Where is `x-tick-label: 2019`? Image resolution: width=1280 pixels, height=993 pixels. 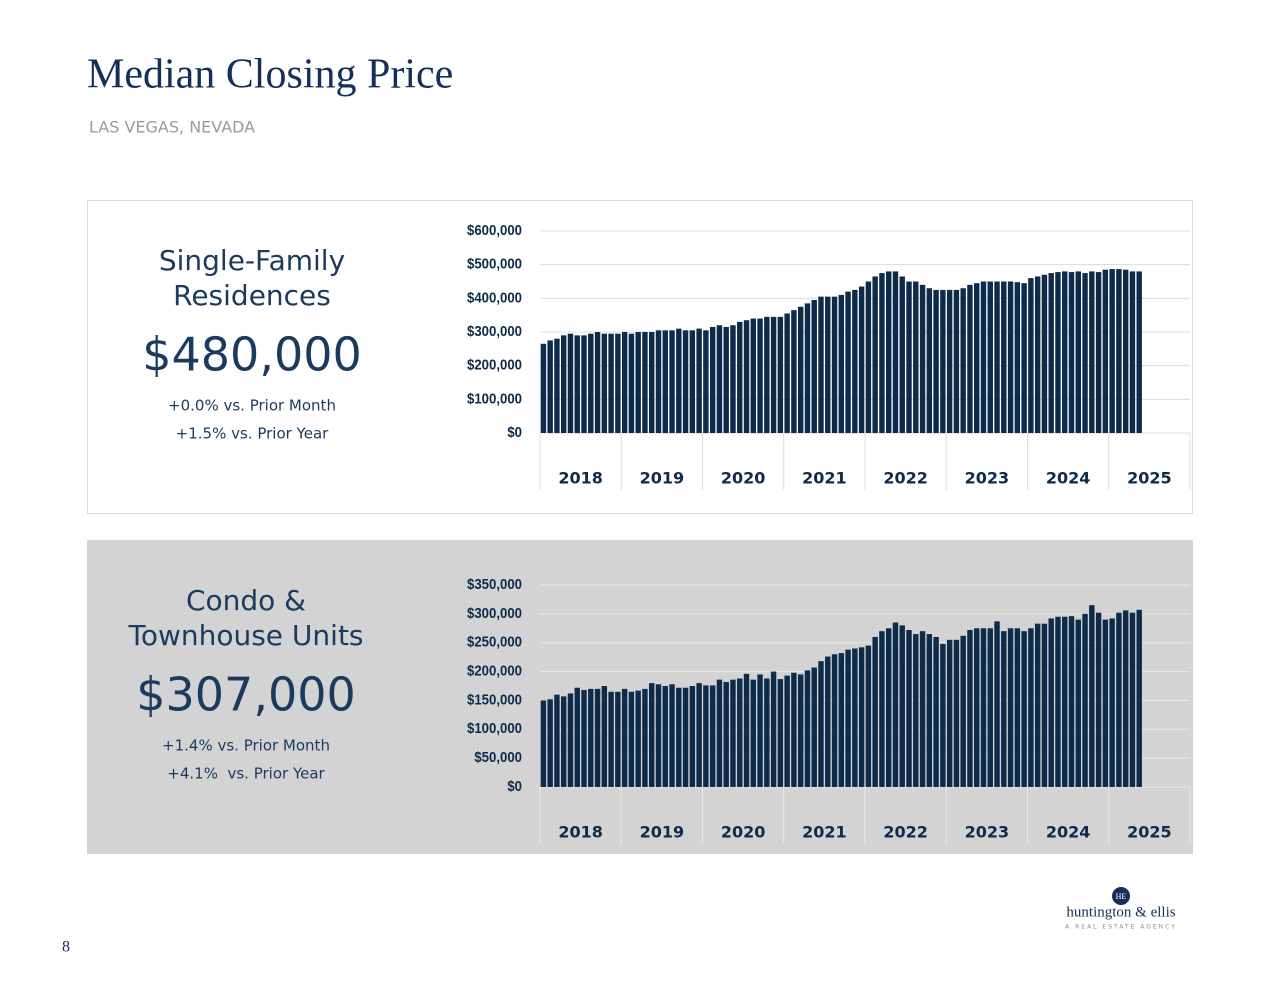
x-tick-label: 2019 is located at coordinates (662, 832).